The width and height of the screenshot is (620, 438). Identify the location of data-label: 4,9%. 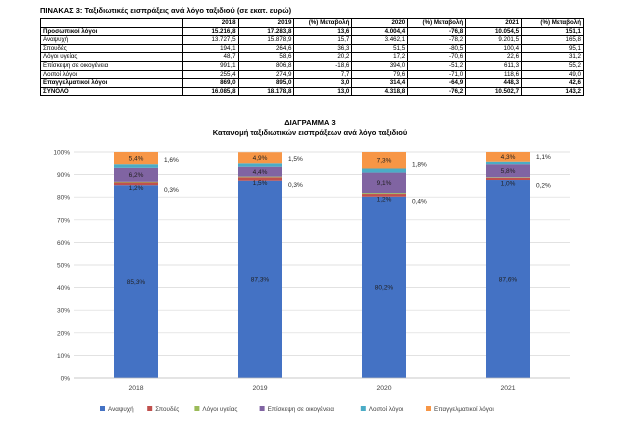
(260, 158).